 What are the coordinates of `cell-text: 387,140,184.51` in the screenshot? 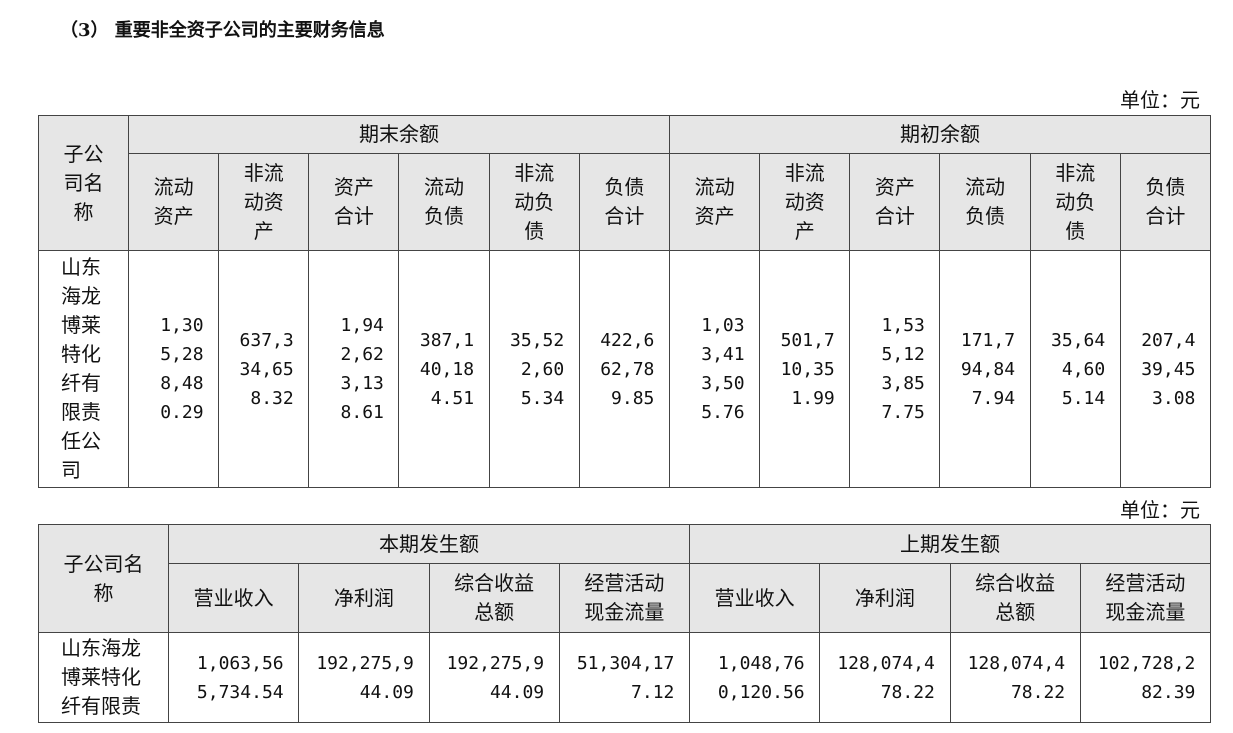 It's located at (447, 369).